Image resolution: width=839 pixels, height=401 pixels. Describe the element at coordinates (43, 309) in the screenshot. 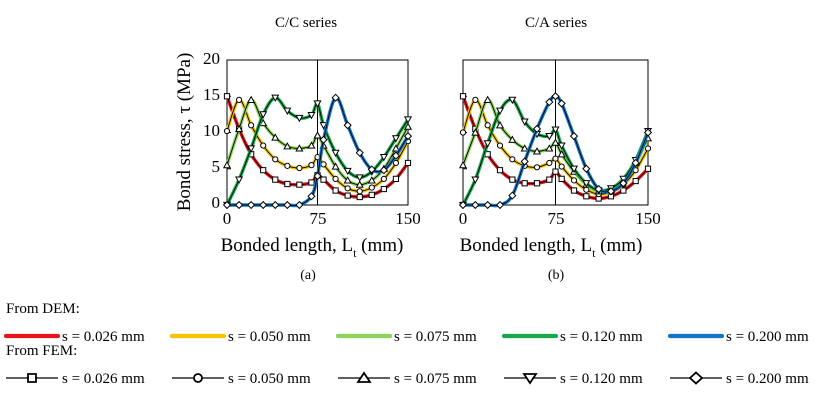

I see `legend-dem-heading: From DEM:` at that location.